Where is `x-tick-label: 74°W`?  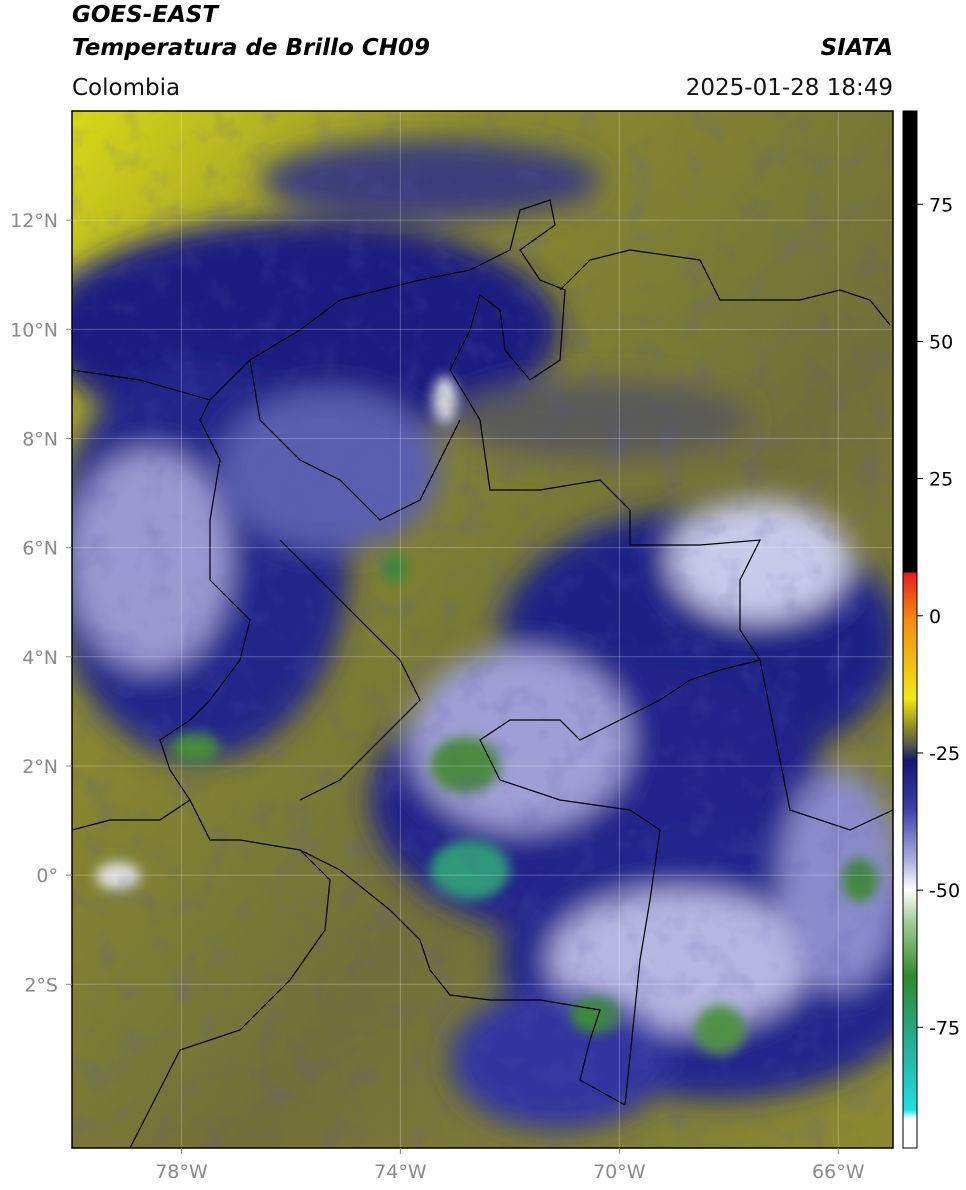
x-tick-label: 74°W is located at coordinates (400, 1172).